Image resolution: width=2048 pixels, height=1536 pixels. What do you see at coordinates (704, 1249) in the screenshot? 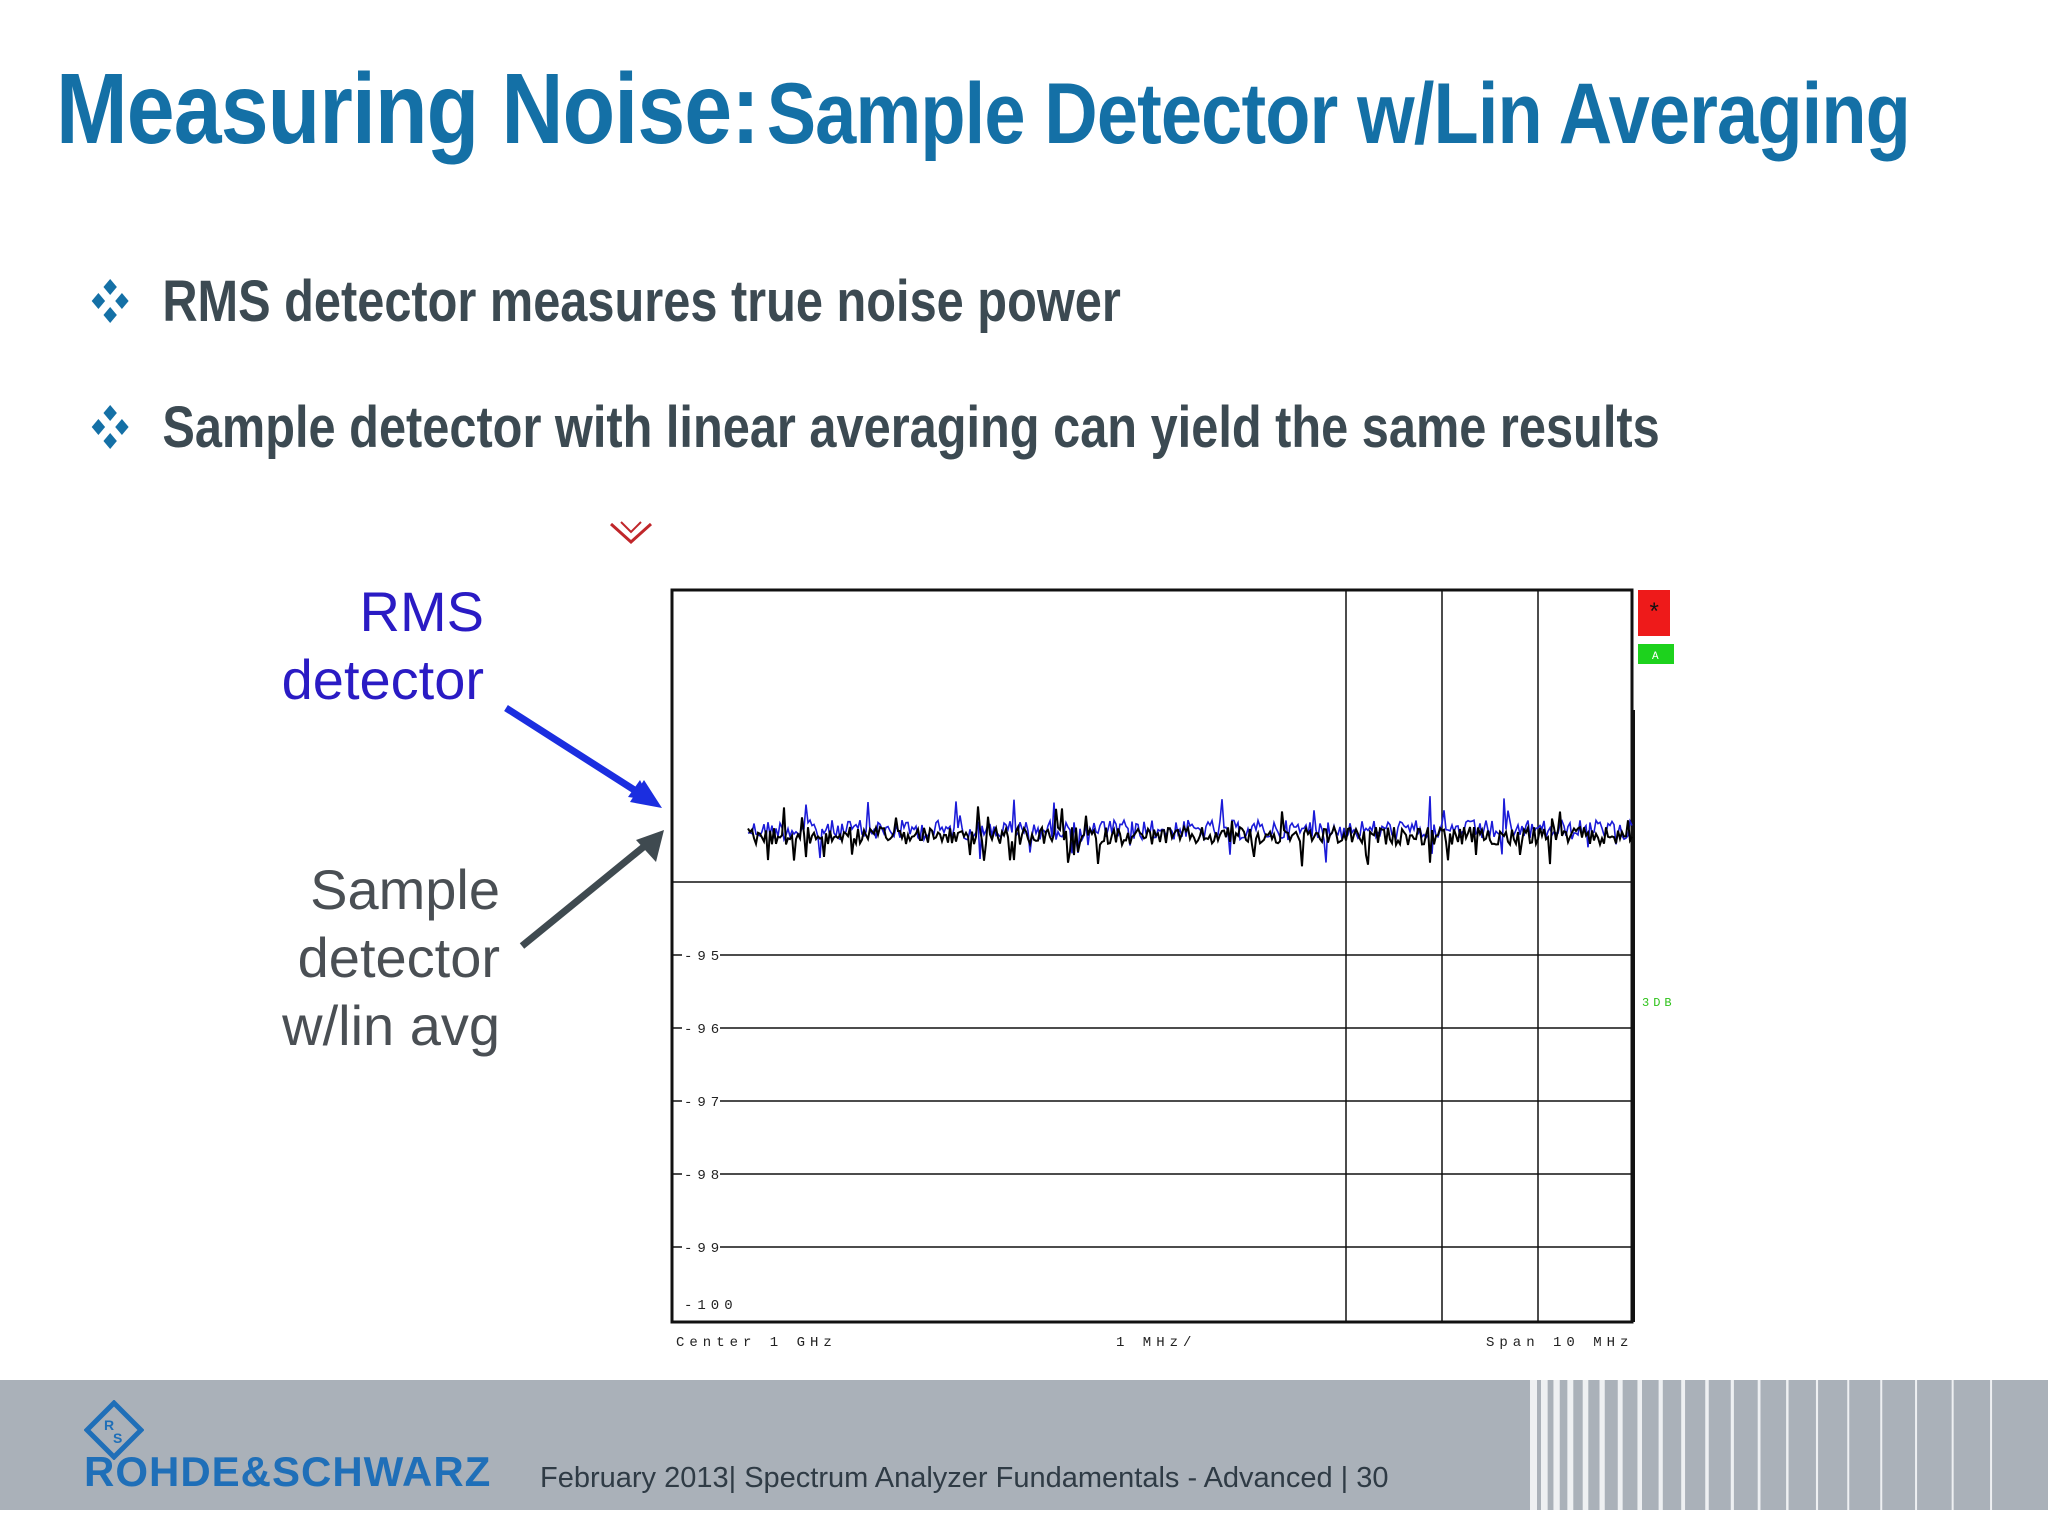
I see `y-tick-label: -99` at bounding box center [704, 1249].